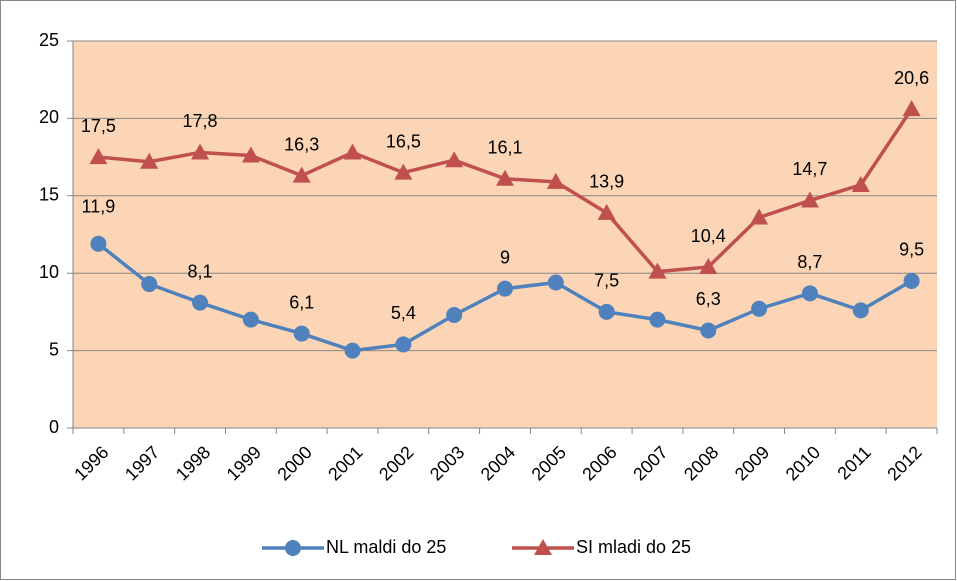 Image resolution: width=957 pixels, height=581 pixels. I want to click on data-label: 5,4, so click(403, 313).